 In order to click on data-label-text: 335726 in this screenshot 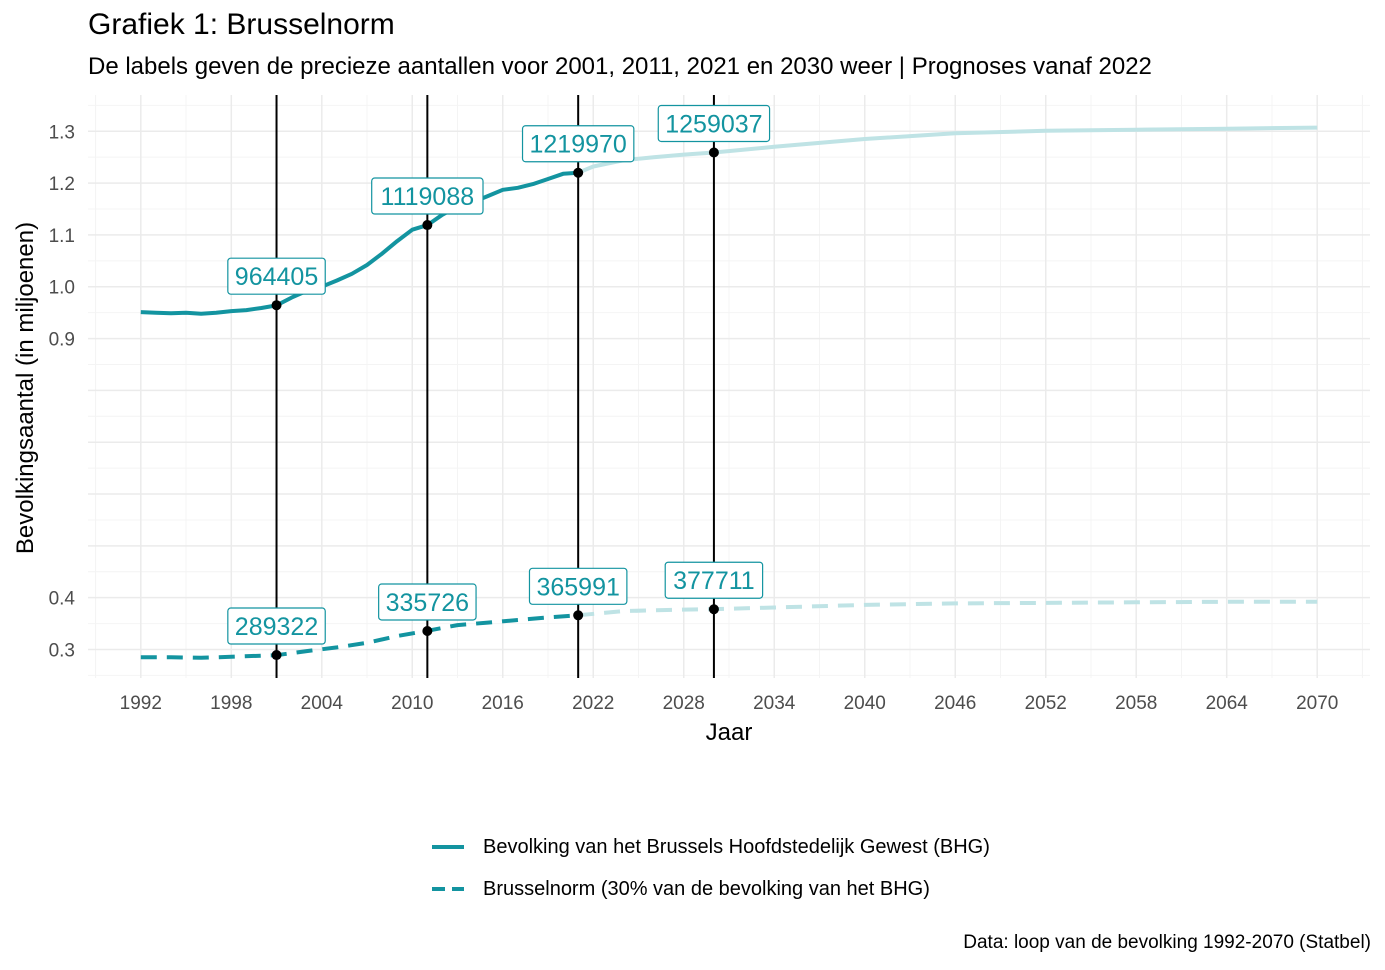, I will do `click(427, 603)`.